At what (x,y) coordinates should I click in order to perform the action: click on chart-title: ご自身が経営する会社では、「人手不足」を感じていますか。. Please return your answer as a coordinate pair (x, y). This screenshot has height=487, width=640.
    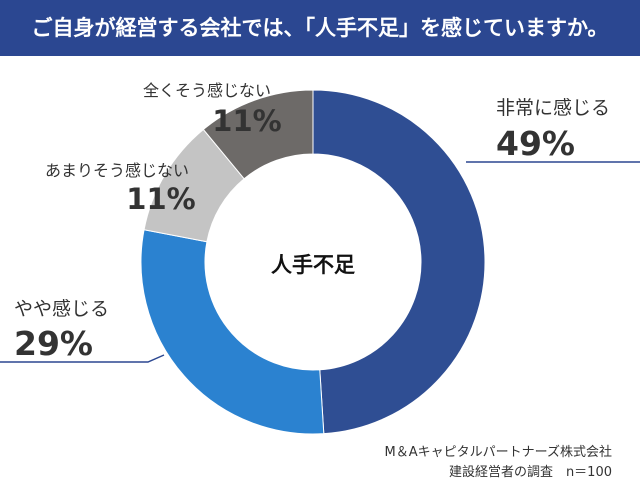
    Looking at the image, I should click on (320, 28).